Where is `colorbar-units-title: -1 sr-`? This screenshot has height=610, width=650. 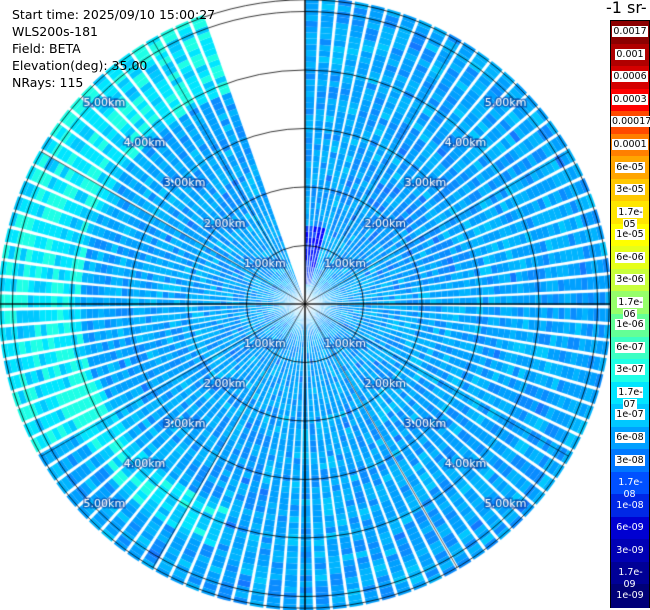
colorbar-units-title: -1 sr- is located at coordinates (626, 8).